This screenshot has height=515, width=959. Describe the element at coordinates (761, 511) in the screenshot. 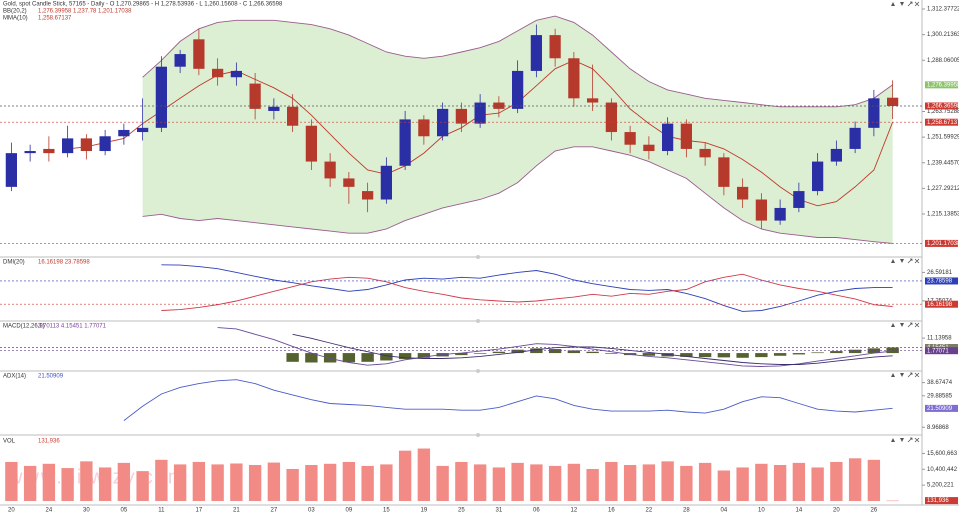

I see `x-tick-label: 10` at that location.